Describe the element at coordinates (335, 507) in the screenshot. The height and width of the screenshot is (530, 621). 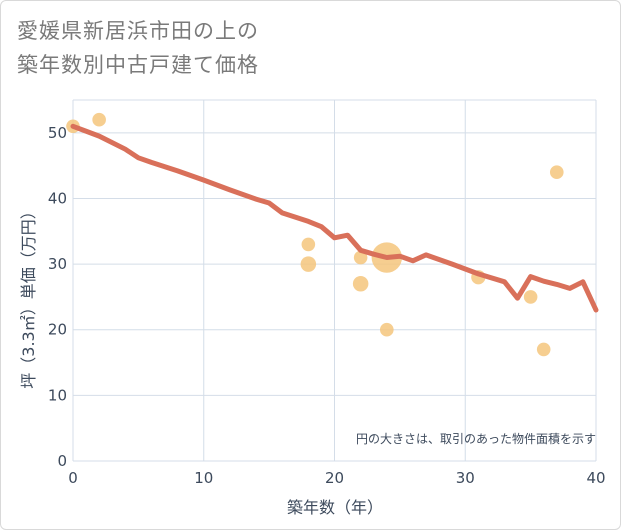
I see `x-axis-label: 築年数（年）` at that location.